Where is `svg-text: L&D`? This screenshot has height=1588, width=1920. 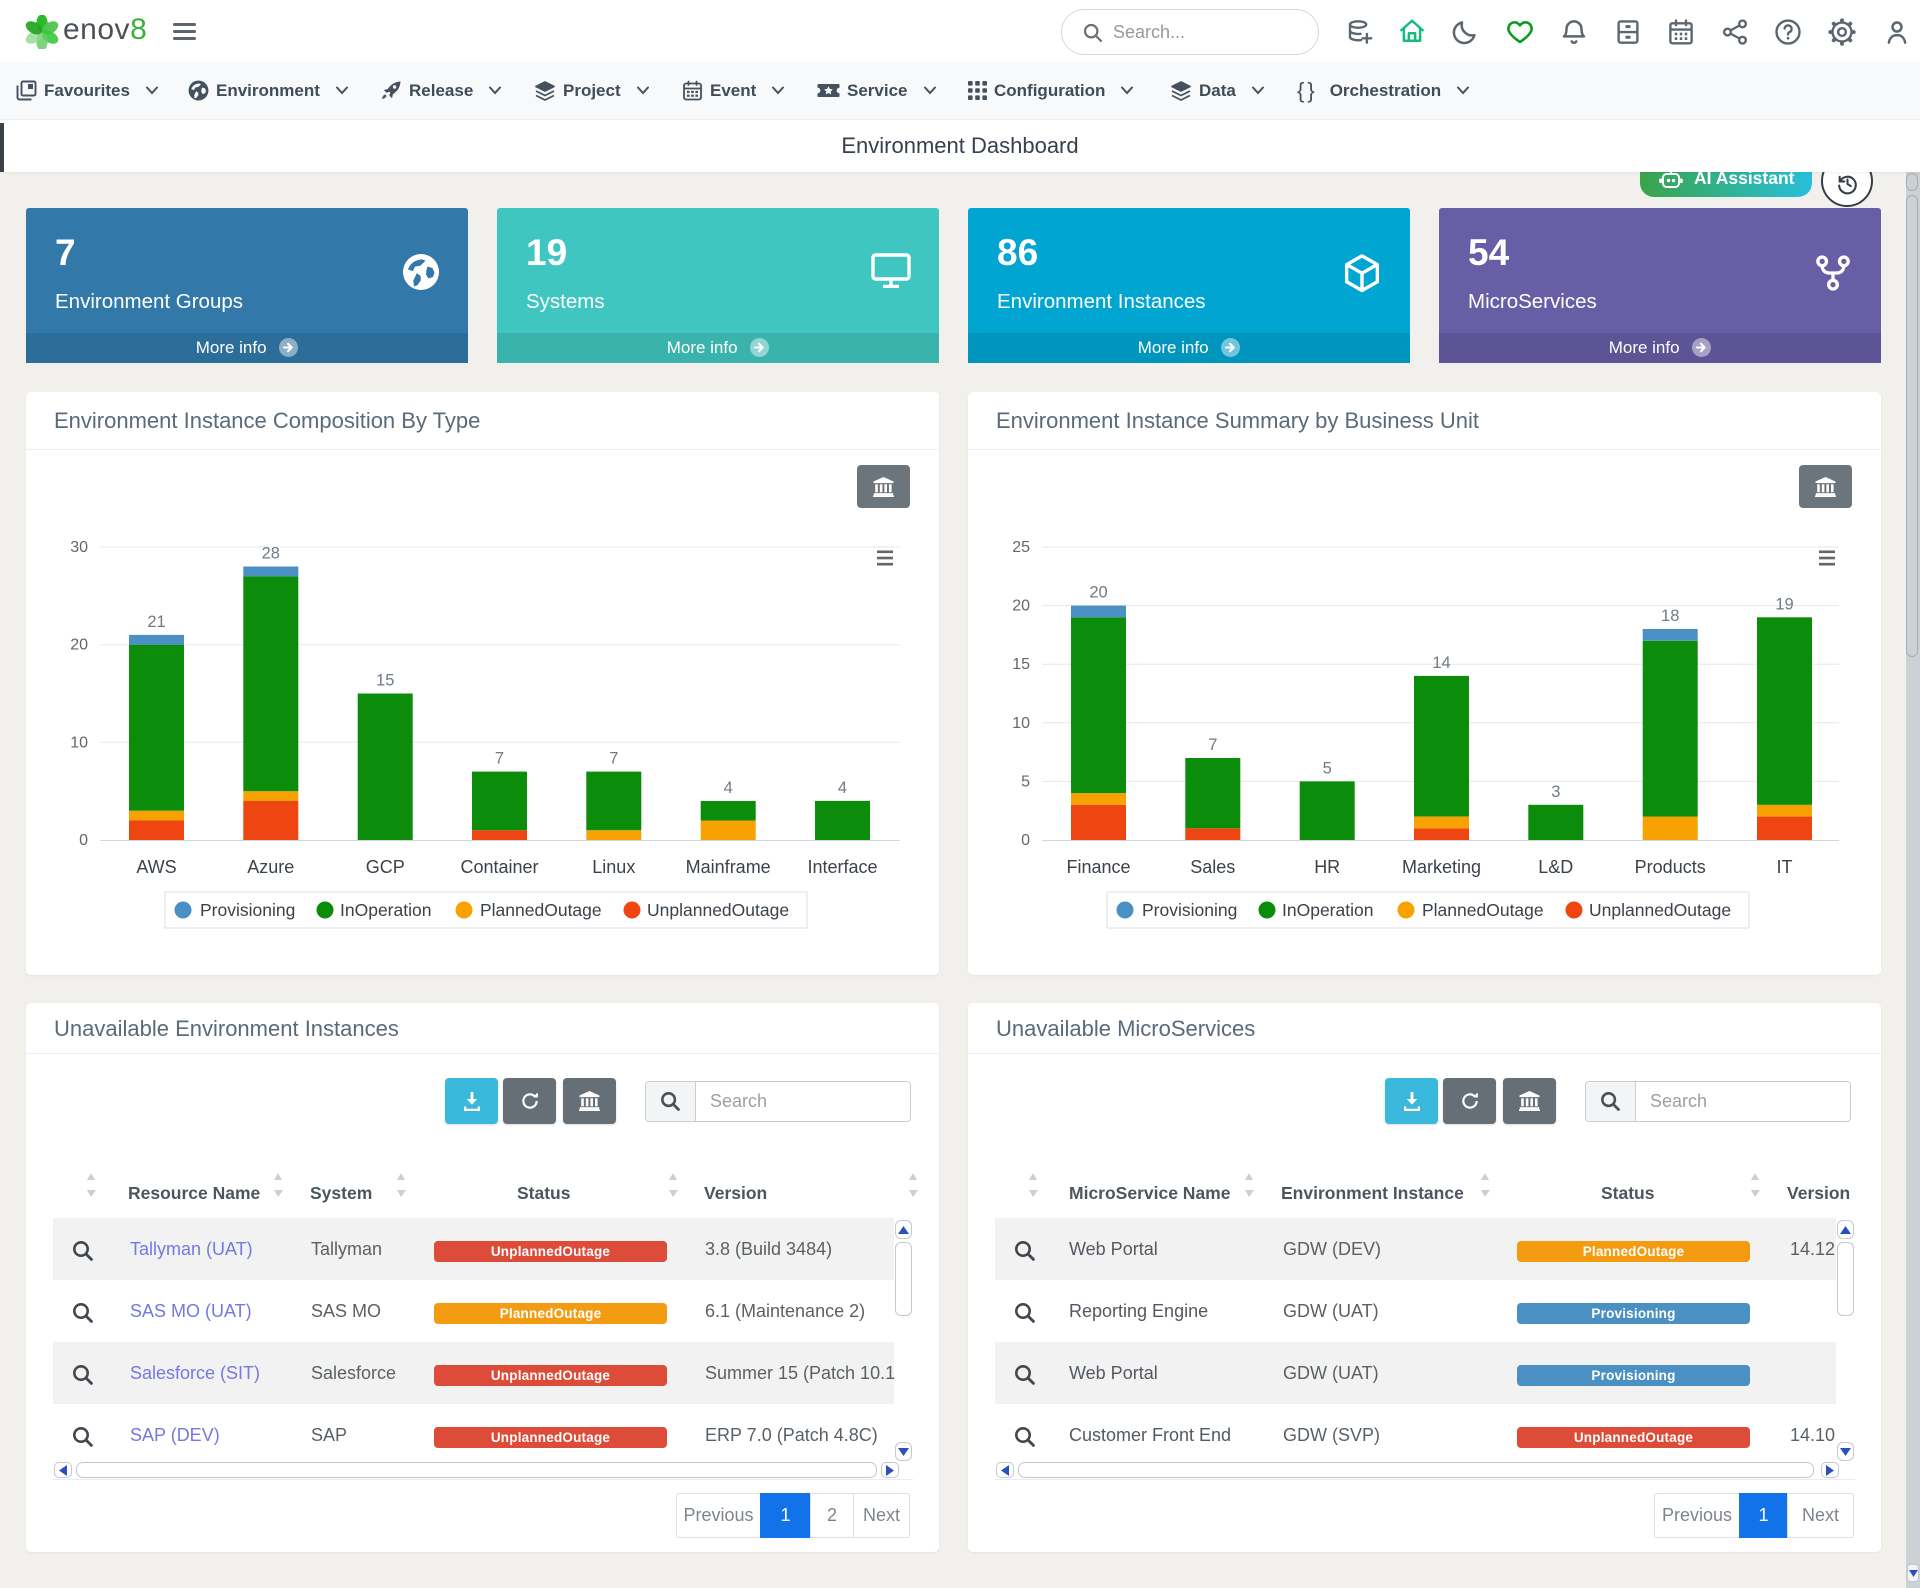
svg-text: L&D is located at coordinates (1555, 867).